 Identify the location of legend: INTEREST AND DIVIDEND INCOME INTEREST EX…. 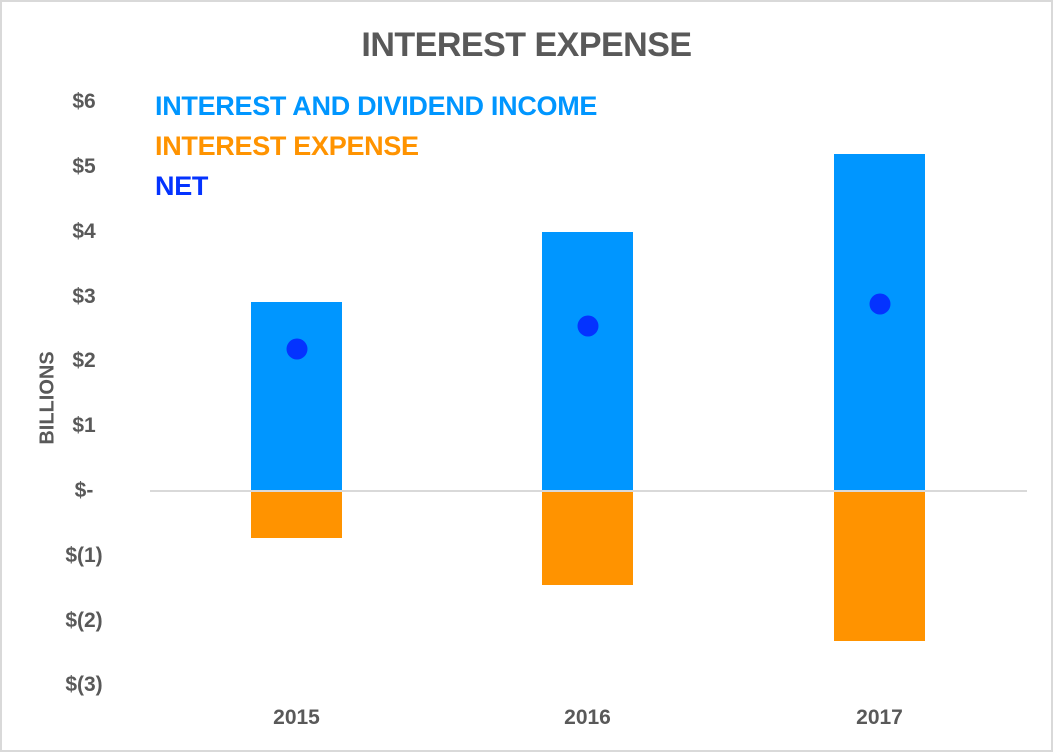
(376, 146).